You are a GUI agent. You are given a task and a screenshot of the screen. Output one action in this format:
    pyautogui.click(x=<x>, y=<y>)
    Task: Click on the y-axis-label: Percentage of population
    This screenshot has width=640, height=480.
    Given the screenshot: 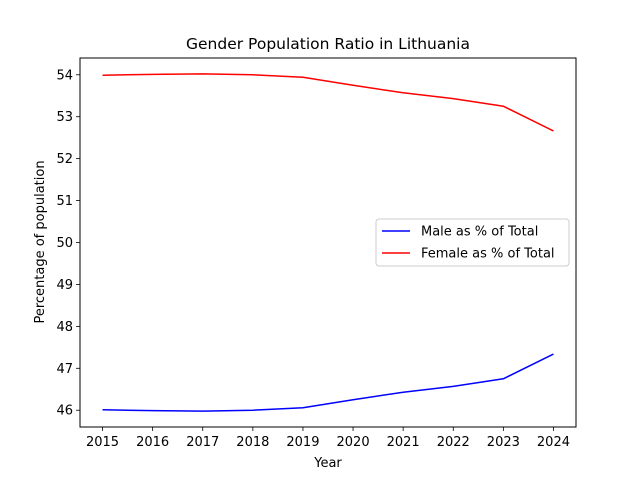 What is the action you would take?
    pyautogui.click(x=40, y=241)
    